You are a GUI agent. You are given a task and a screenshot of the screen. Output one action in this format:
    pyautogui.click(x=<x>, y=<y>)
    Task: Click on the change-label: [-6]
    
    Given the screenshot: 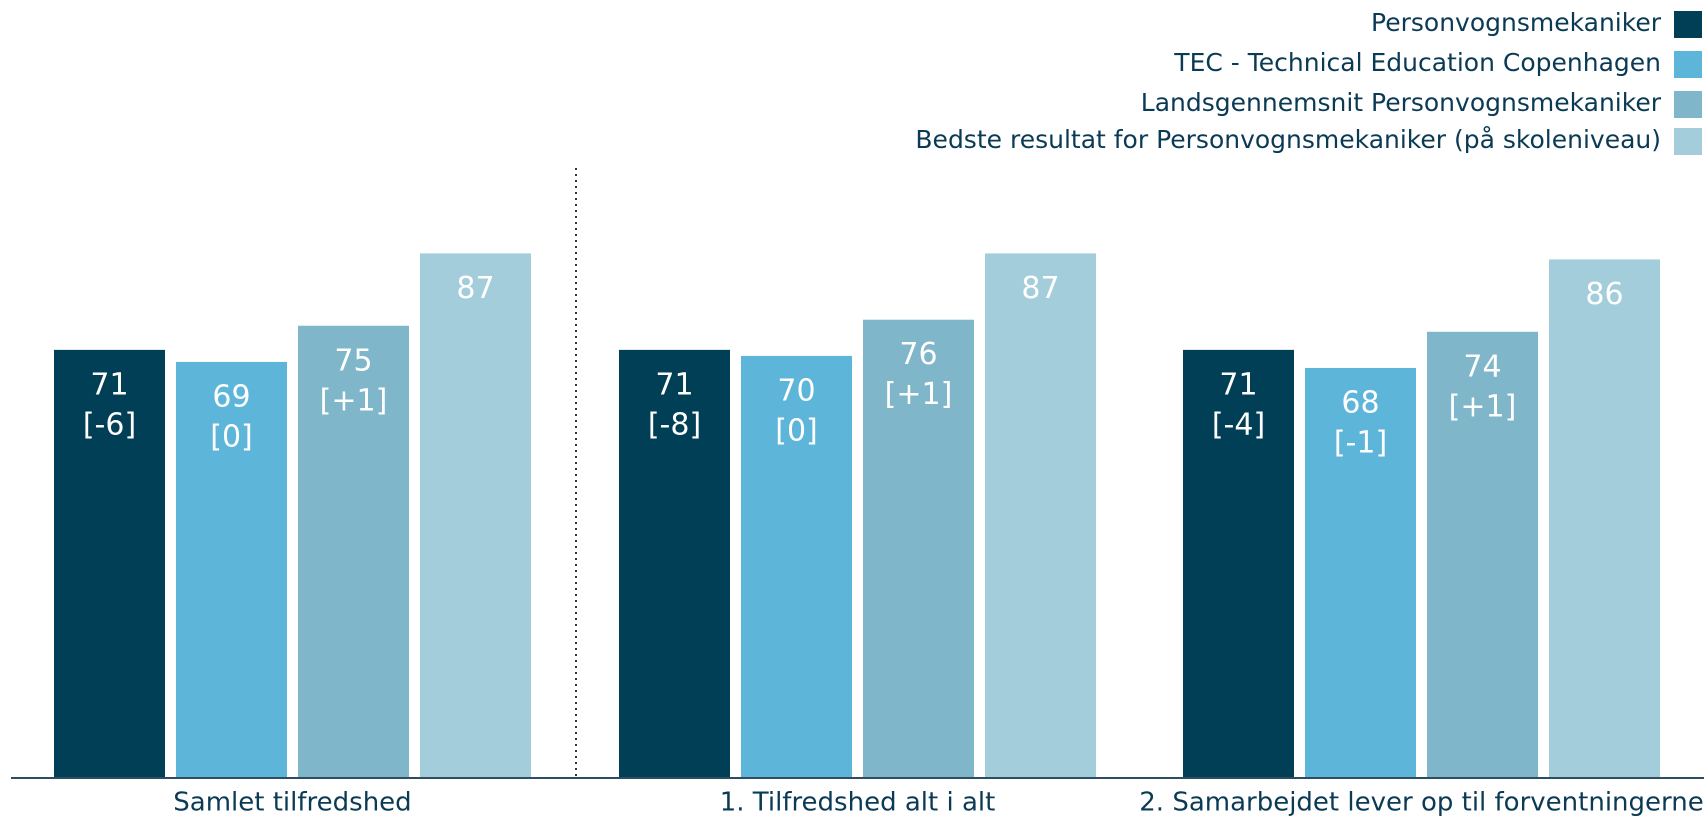 What is the action you would take?
    pyautogui.click(x=109, y=424)
    